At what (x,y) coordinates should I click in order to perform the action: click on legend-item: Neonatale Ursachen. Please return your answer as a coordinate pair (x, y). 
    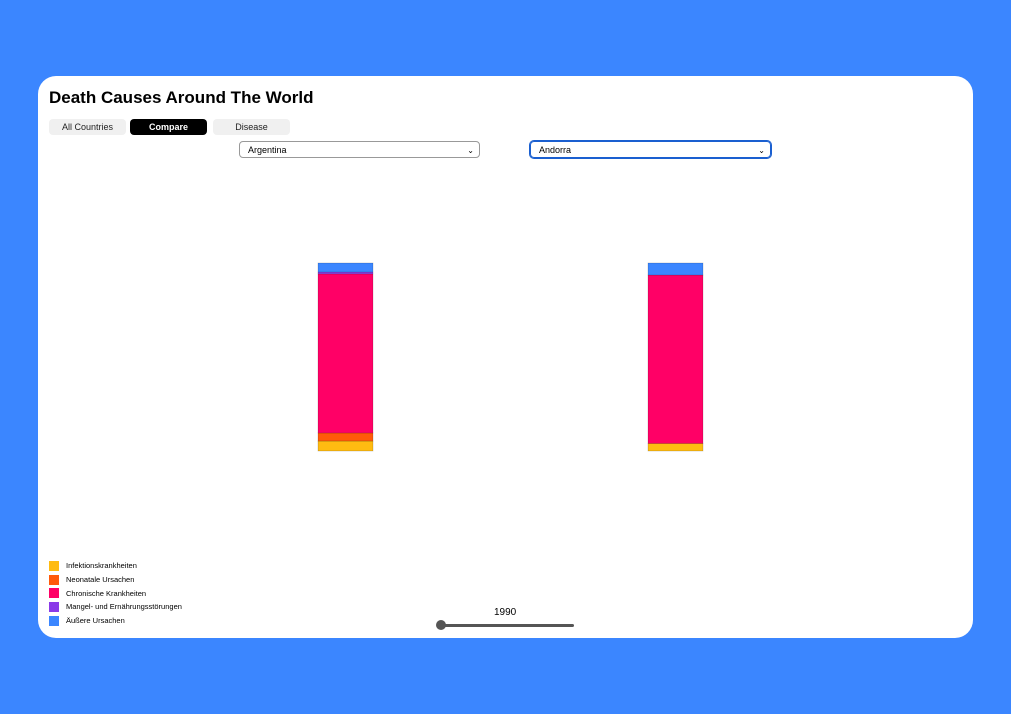
    Looking at the image, I should click on (115, 580).